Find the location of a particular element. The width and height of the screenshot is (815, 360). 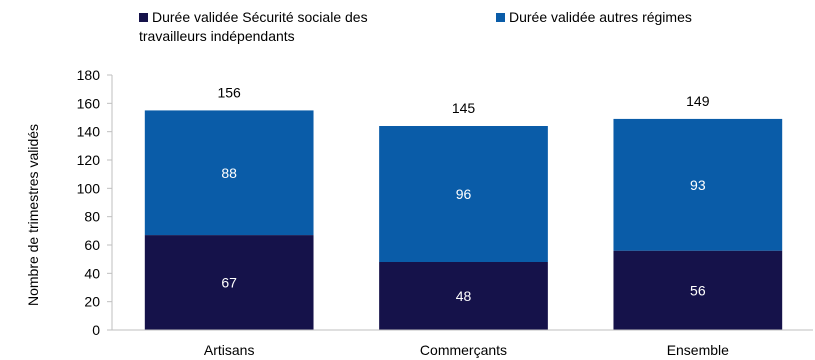

bar-value-label: 67 is located at coordinates (229, 283).